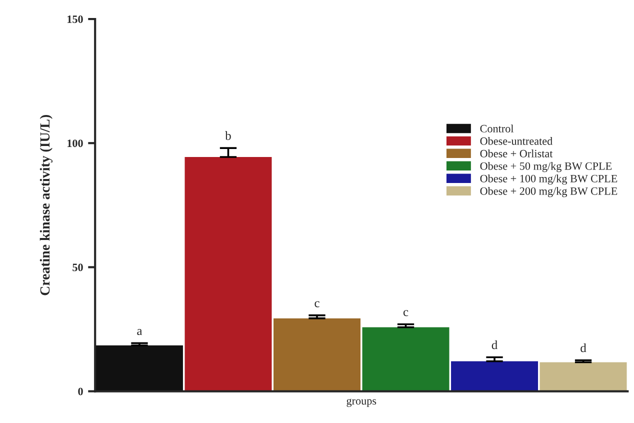 Image resolution: width=634 pixels, height=423 pixels. I want to click on legend-label: Obese + 50 mg/kg BW CPLE, so click(546, 167).